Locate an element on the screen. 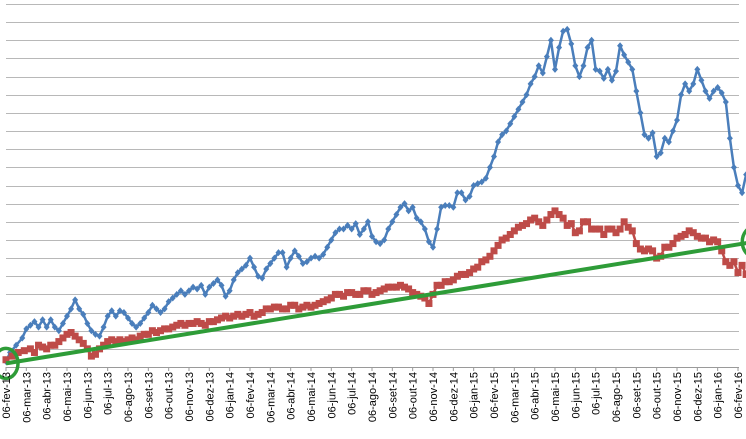  x-axis is located at coordinates (372, 369).